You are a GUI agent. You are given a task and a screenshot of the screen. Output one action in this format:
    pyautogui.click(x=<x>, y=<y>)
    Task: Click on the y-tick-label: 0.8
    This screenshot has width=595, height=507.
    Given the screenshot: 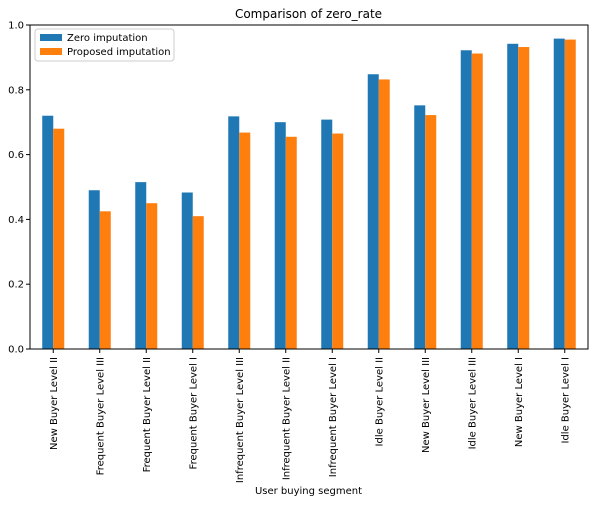 What is the action you would take?
    pyautogui.click(x=16, y=90)
    